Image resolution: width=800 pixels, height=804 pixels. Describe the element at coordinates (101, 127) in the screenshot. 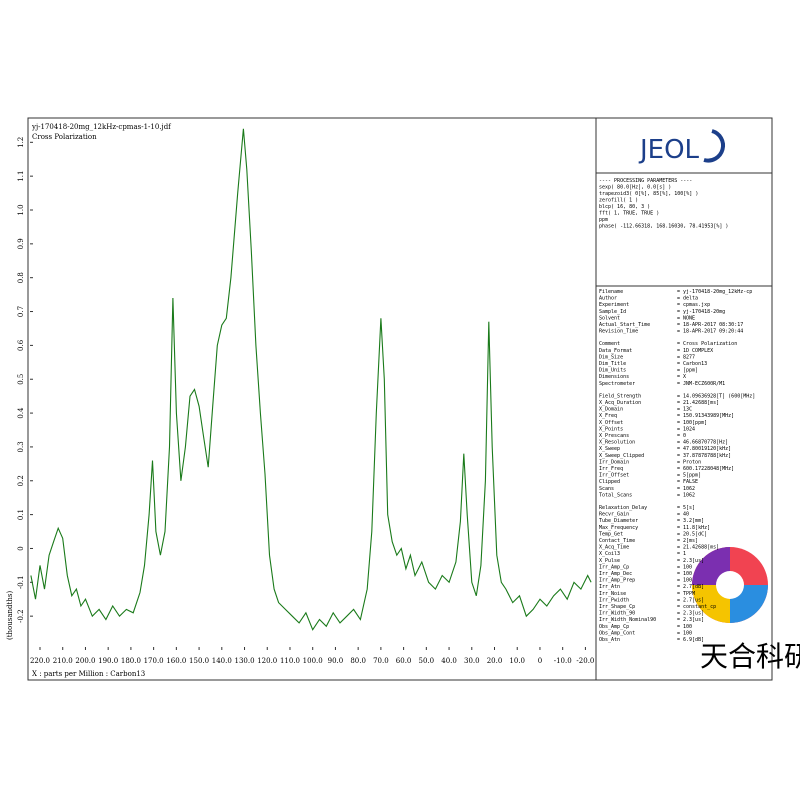

I see `chart-title: yj-170418-20mg_12kHz-cpmas-1-10.jdf` at that location.